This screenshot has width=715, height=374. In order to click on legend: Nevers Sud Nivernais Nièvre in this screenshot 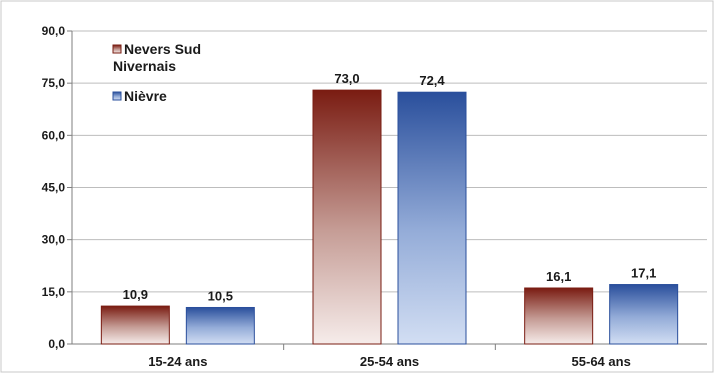, I will do `click(156, 72)`.